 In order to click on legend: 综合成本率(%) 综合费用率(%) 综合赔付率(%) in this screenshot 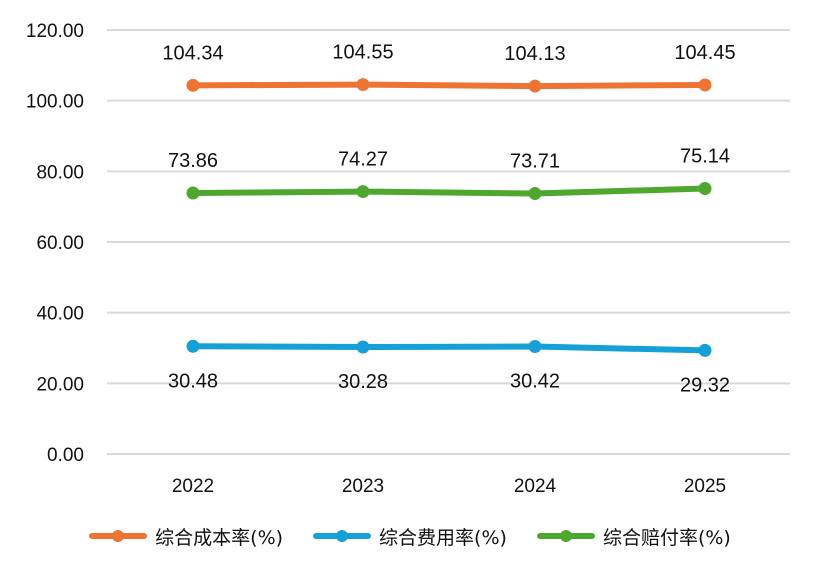, I will do `click(410, 536)`.